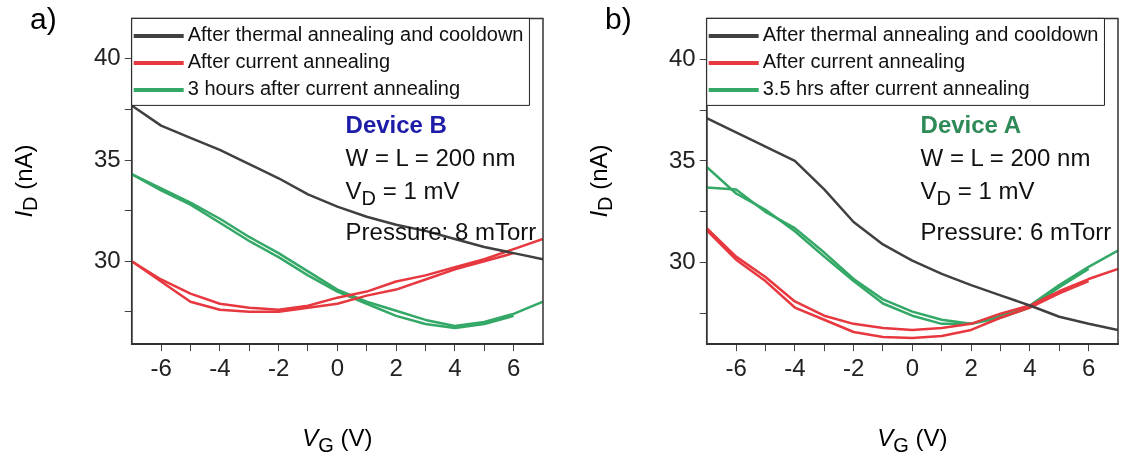 This screenshot has height=470, width=1131. What do you see at coordinates (971, 125) in the screenshot?
I see `annotation: Device A` at bounding box center [971, 125].